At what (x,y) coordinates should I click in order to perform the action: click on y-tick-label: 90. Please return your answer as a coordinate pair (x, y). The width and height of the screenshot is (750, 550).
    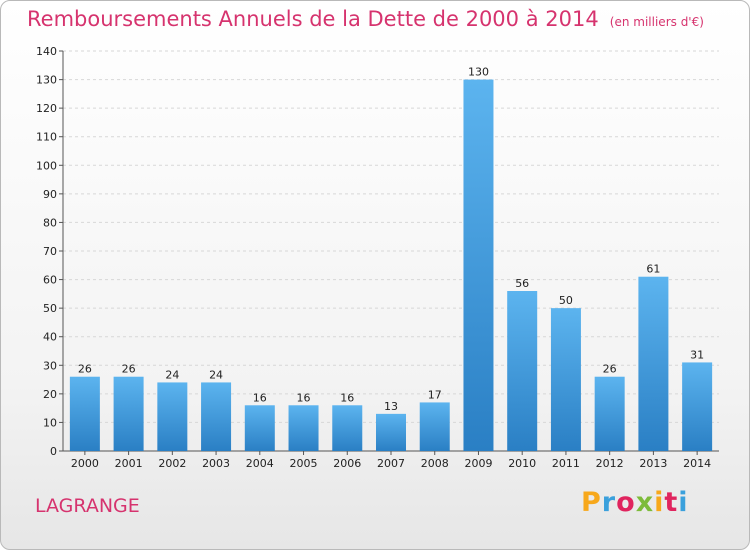
    Looking at the image, I should click on (50, 194).